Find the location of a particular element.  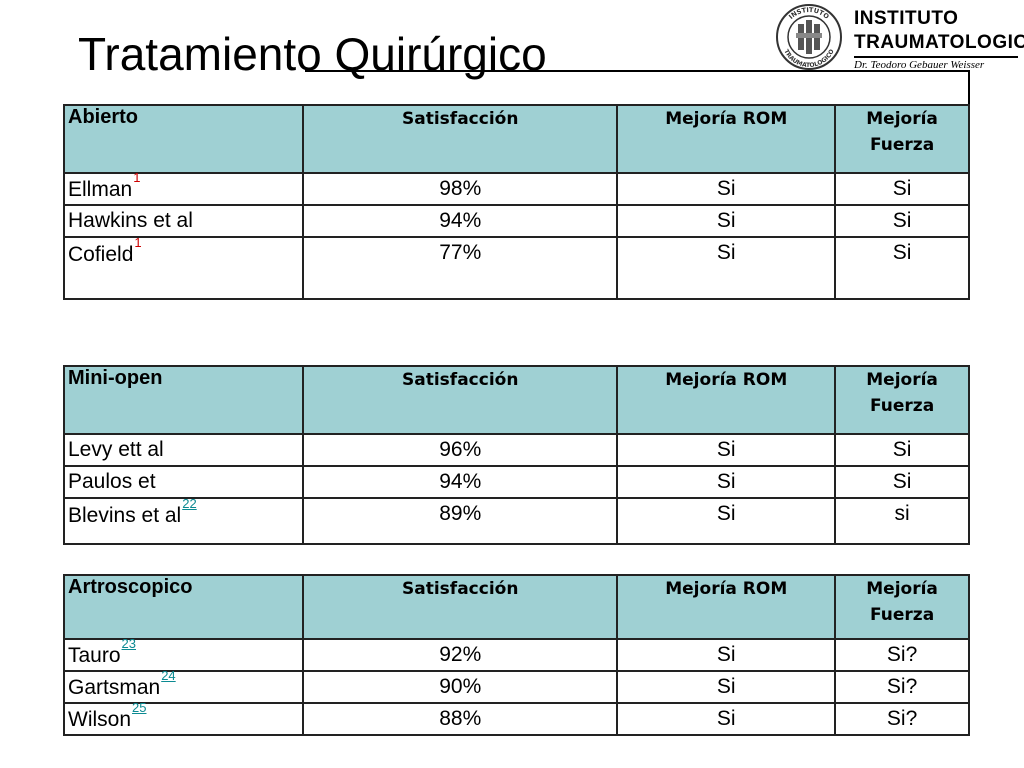

study-name: Gartsman is located at coordinates (114, 687).